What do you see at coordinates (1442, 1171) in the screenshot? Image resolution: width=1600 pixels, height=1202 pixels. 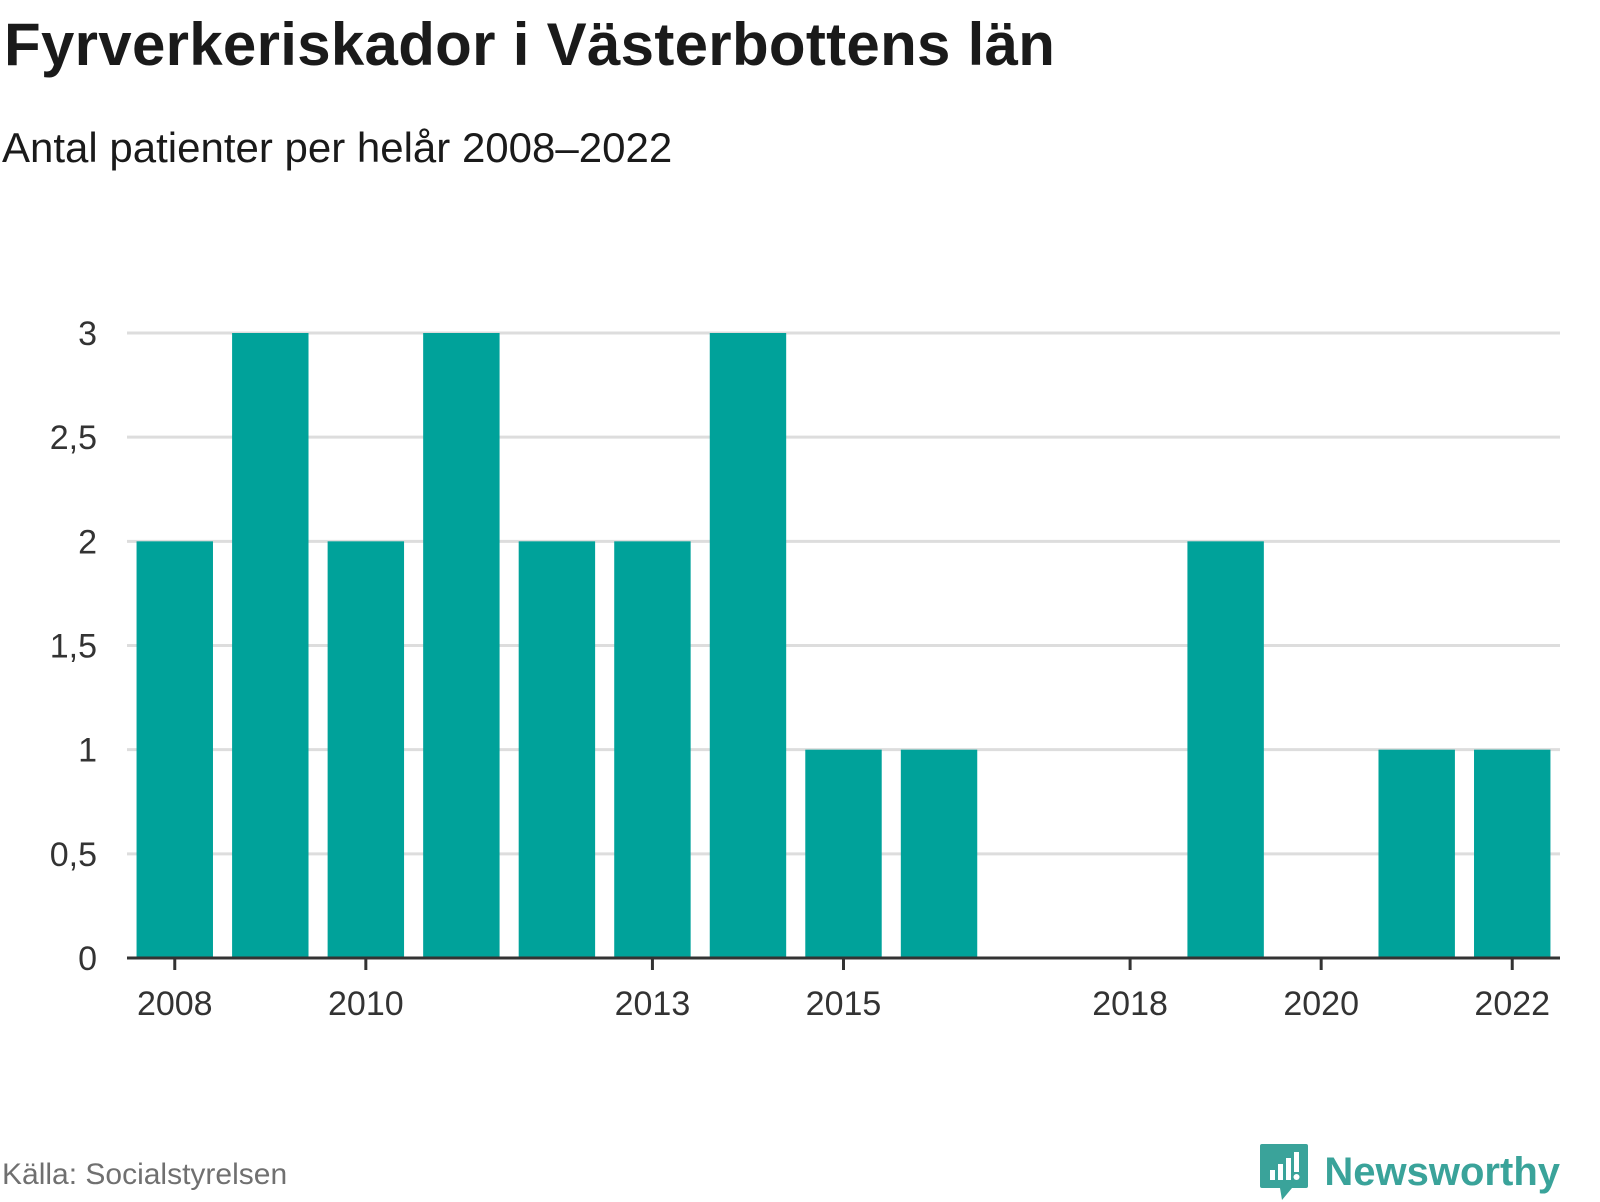 I see `brand-name: Newsworthy` at bounding box center [1442, 1171].